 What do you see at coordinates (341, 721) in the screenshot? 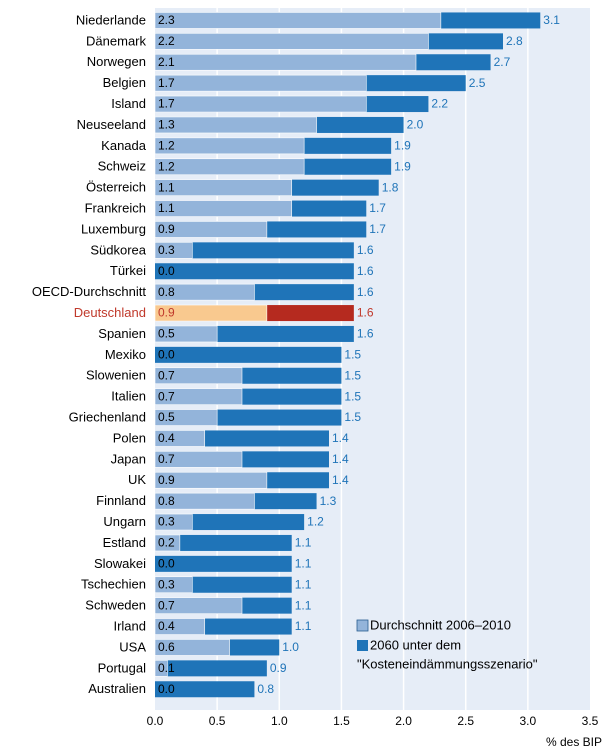
I see `x-tick-label: 1.5` at bounding box center [341, 721].